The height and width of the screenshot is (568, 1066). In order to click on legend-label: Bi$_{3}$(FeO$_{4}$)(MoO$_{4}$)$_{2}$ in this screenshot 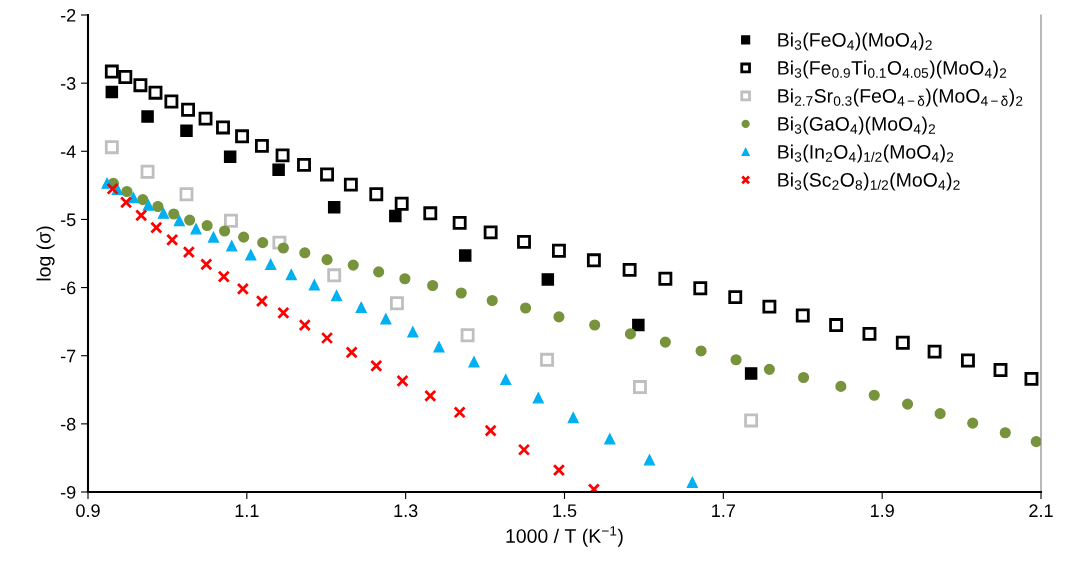, I will do `click(855, 41)`.